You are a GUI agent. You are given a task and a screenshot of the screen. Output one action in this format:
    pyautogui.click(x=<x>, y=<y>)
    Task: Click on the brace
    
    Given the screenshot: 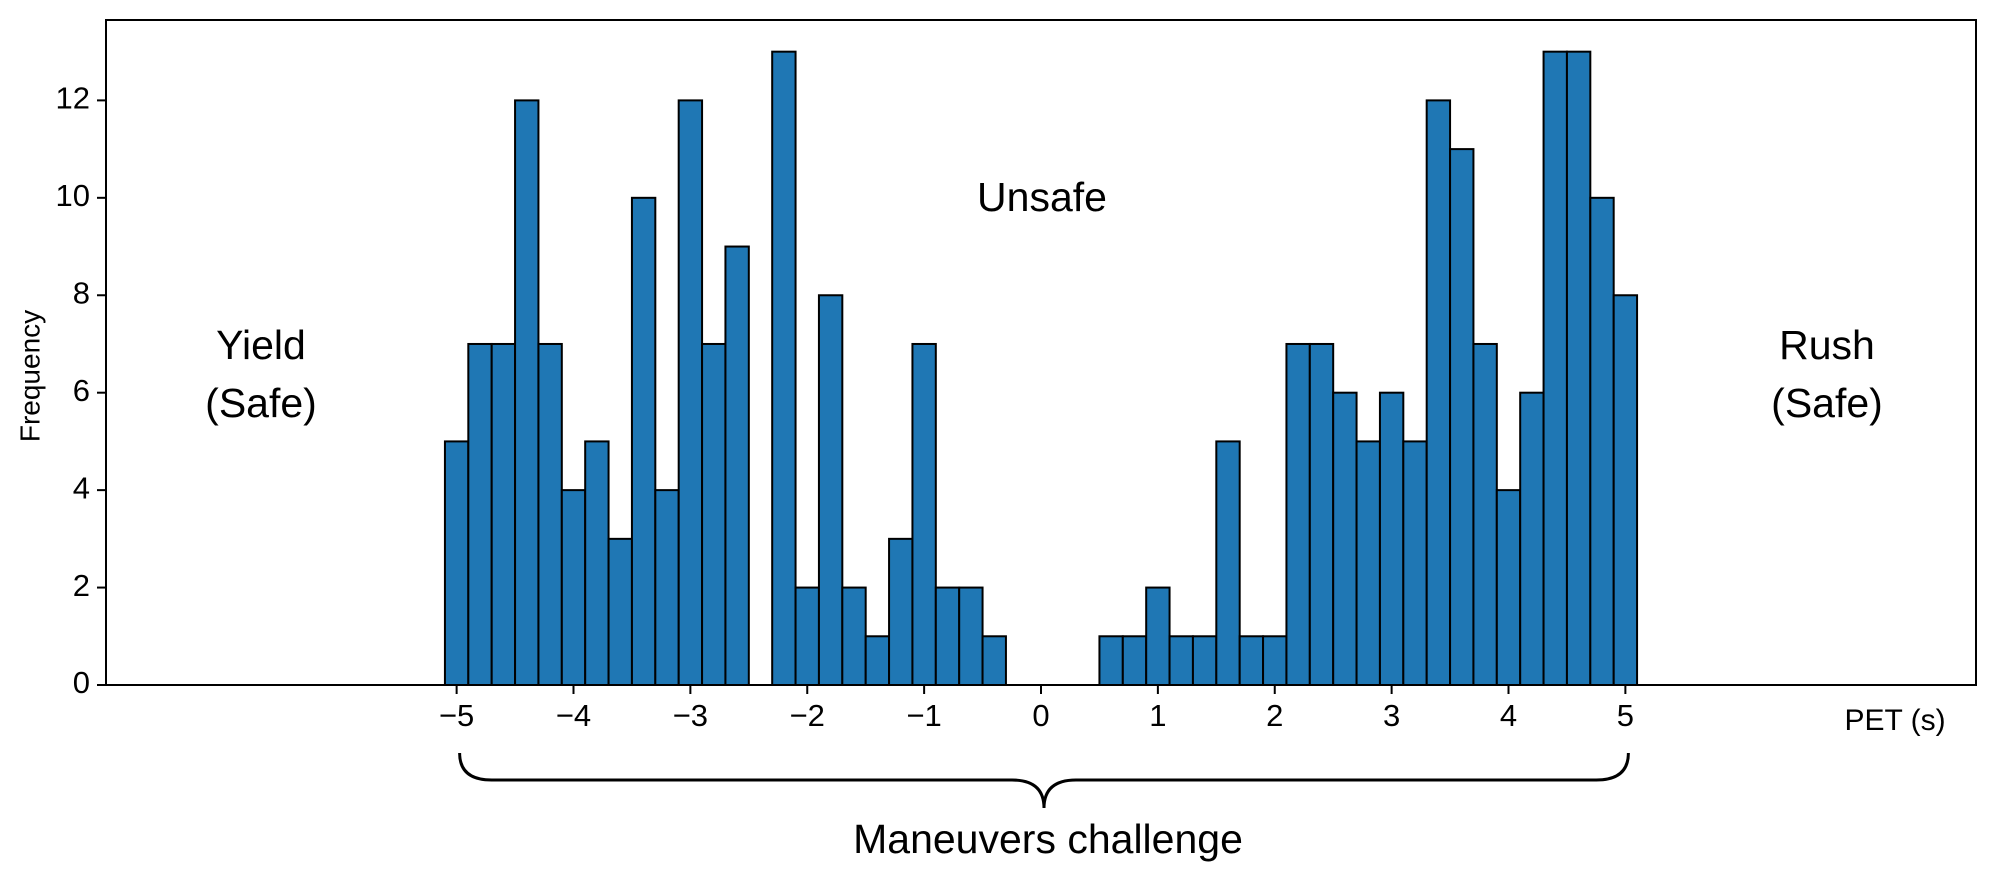 What is the action you would take?
    pyautogui.click(x=1044, y=780)
    